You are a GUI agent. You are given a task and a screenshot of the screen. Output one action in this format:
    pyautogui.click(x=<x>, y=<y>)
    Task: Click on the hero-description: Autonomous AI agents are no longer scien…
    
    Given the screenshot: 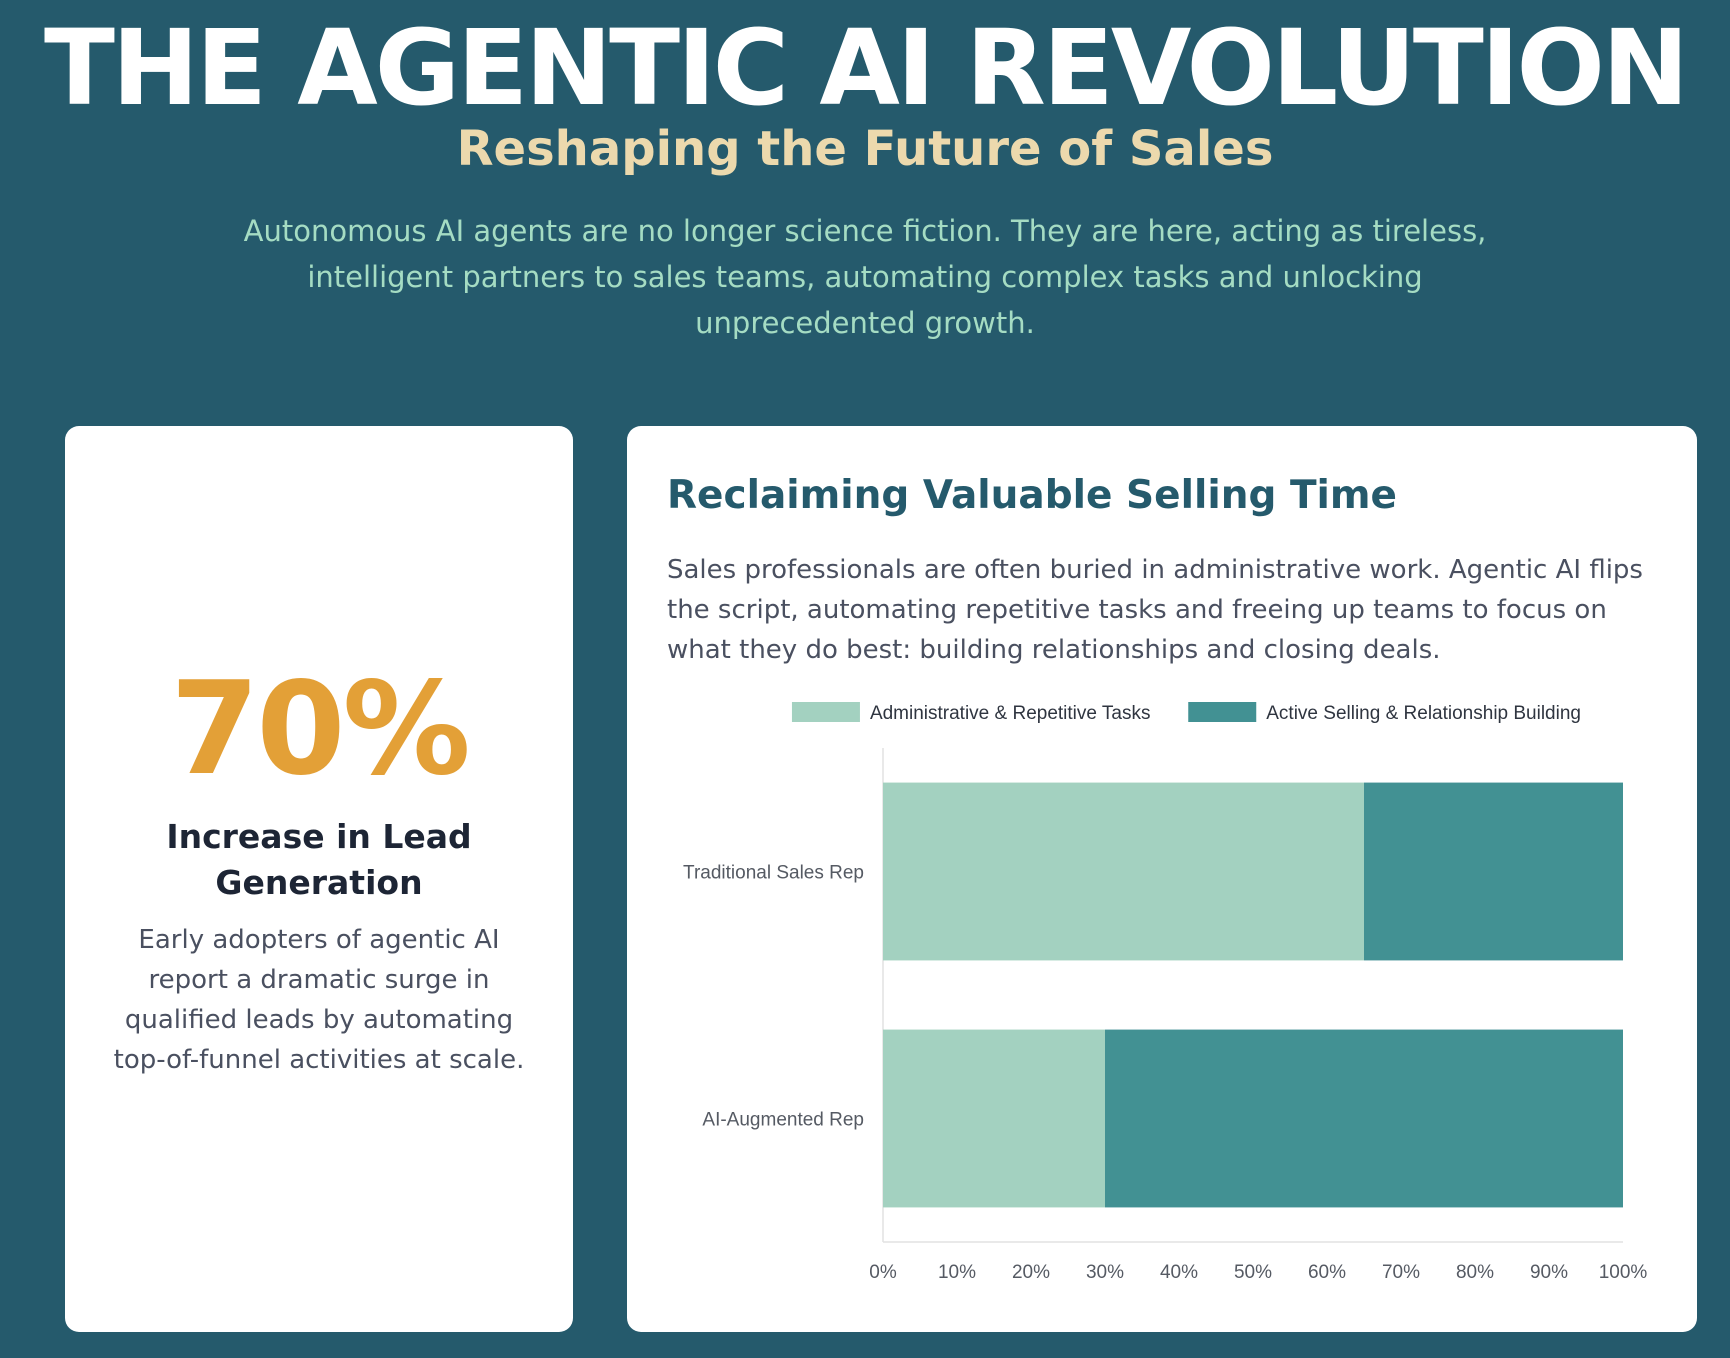 What is the action you would take?
    pyautogui.click(x=865, y=277)
    